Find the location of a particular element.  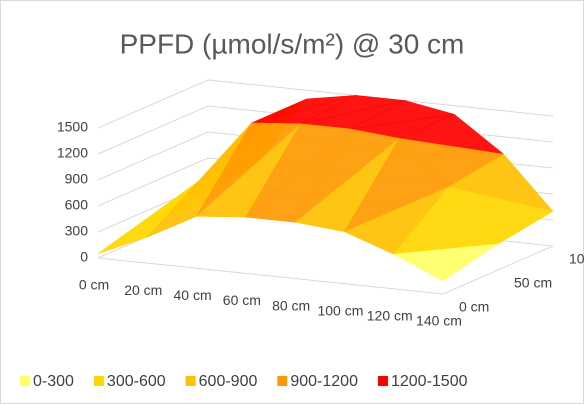

floor-edge is located at coordinates (325, 270).